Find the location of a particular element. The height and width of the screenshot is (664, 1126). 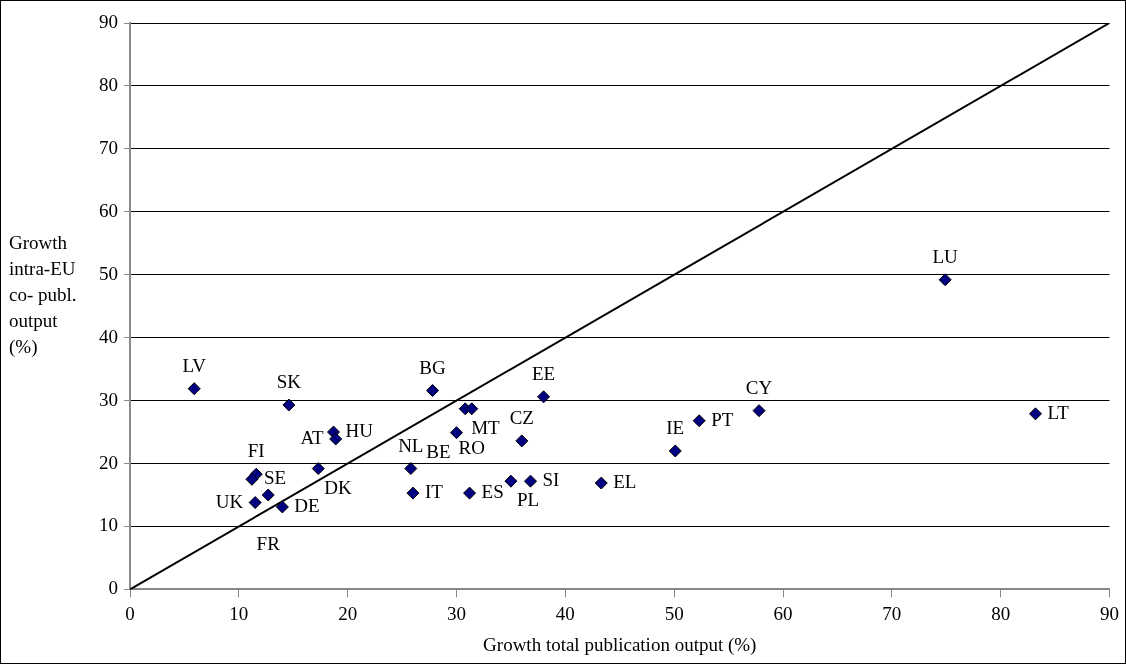

annotation: DK is located at coordinates (338, 487).